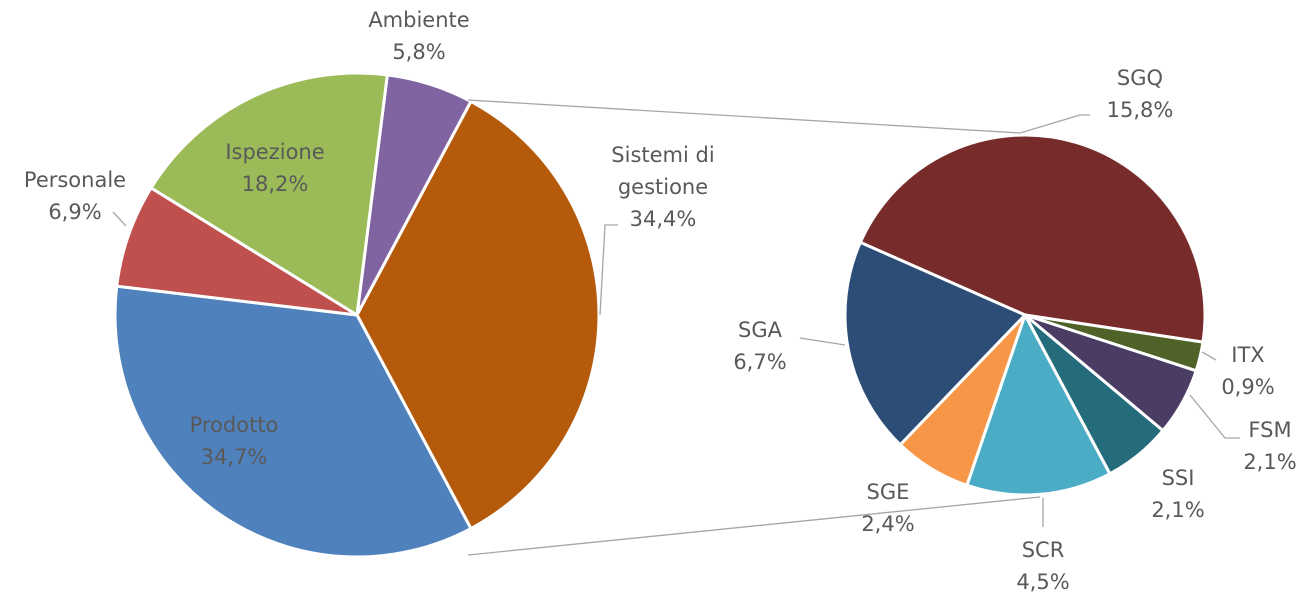  Describe the element at coordinates (888, 492) in the screenshot. I see `category-name: SGE` at that location.